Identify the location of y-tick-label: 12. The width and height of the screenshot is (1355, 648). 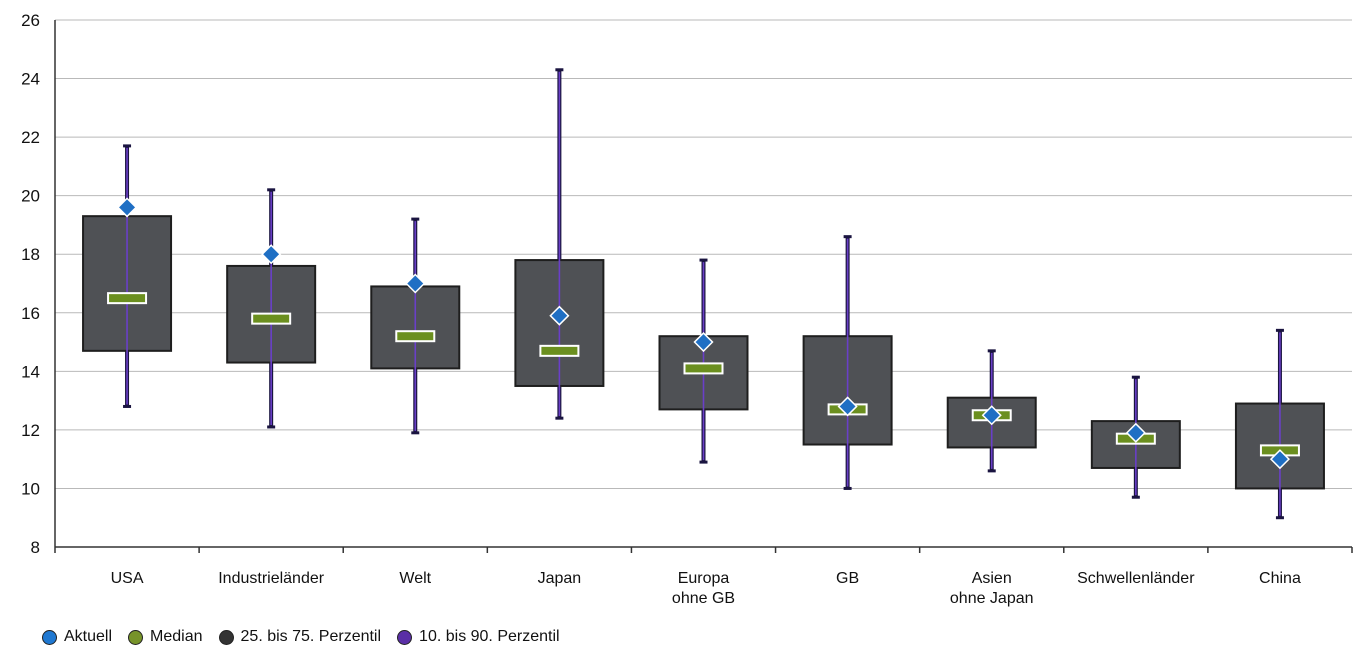
(30, 430).